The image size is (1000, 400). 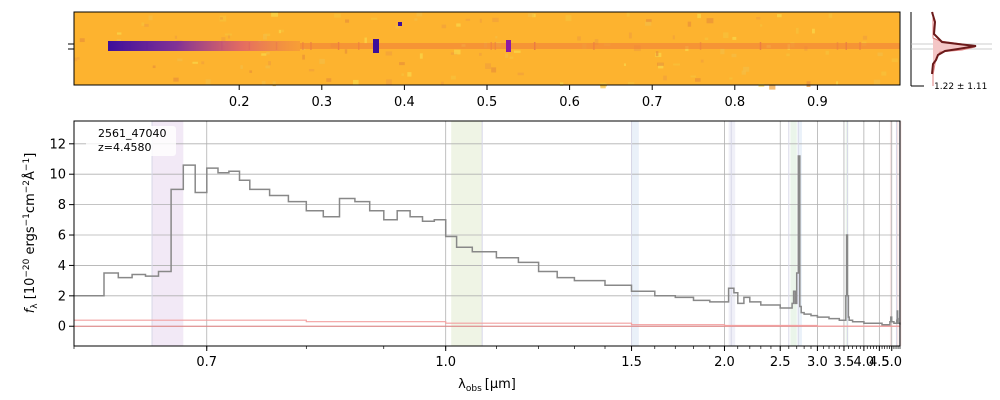 I want to click on hot-pixel, so click(x=400, y=24).